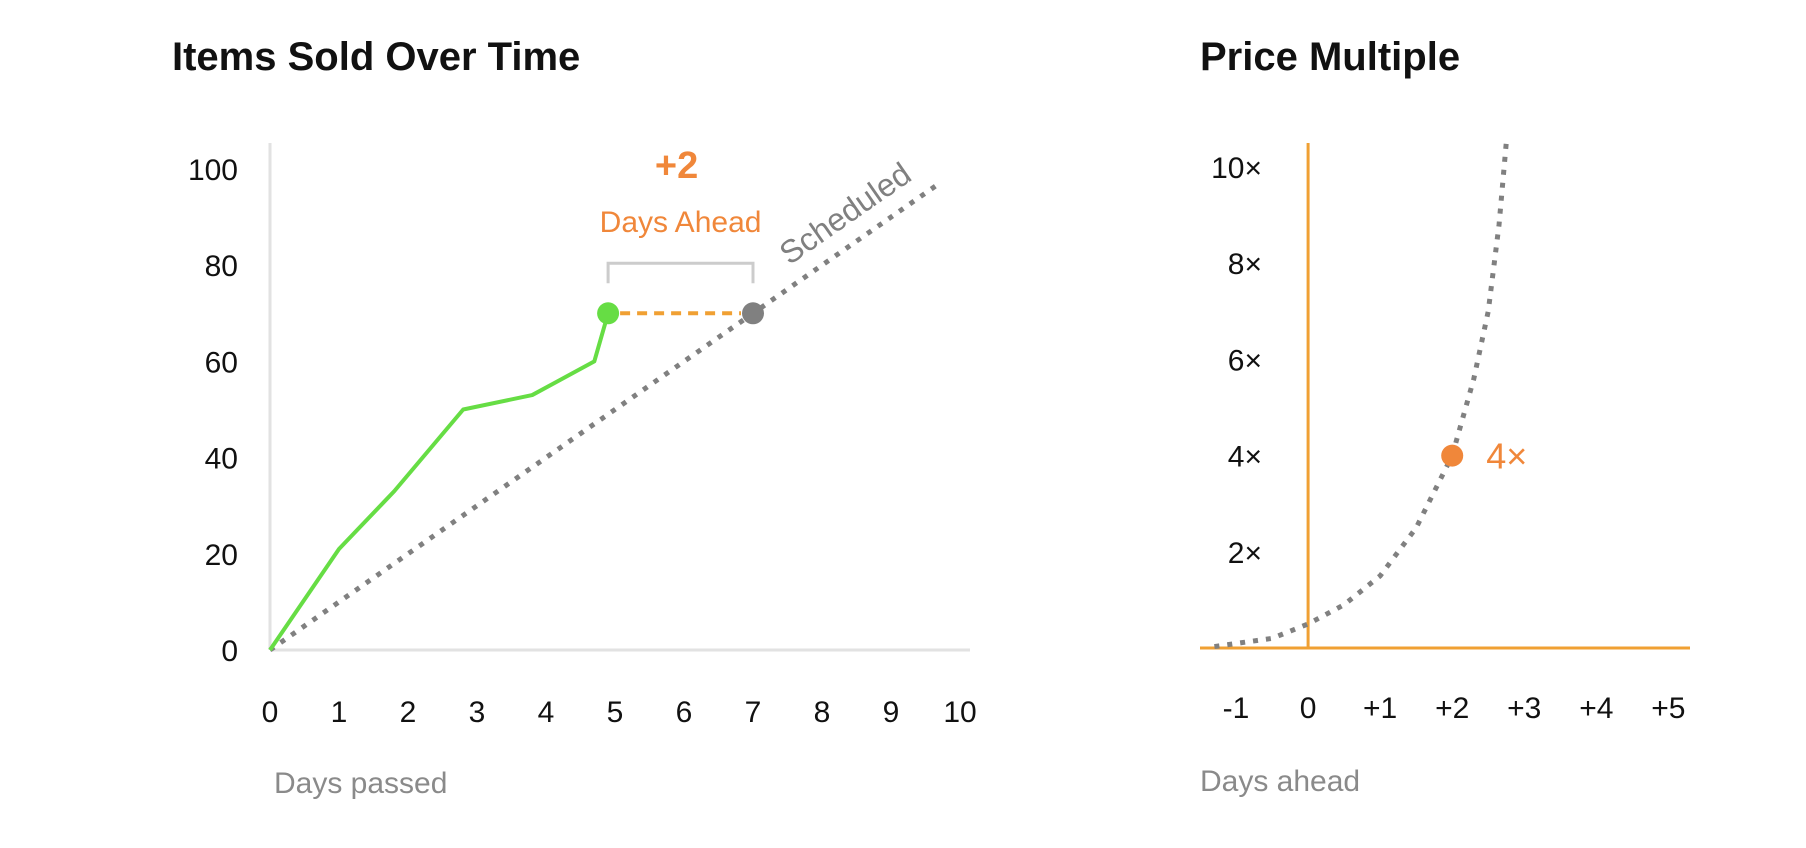 The width and height of the screenshot is (1806, 848). I want to click on right-y-tick-label: 4×, so click(1245, 457).